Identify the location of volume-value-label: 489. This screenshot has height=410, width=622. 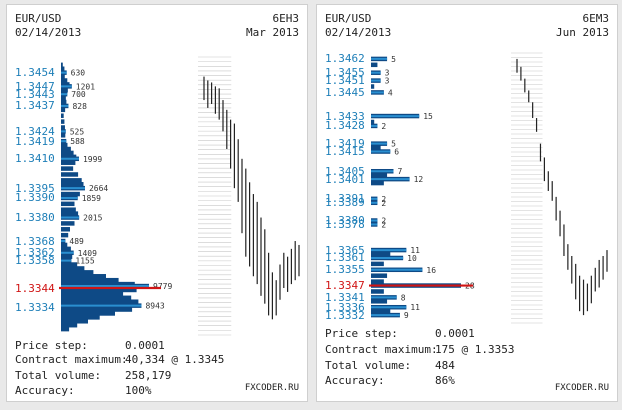
(76, 241).